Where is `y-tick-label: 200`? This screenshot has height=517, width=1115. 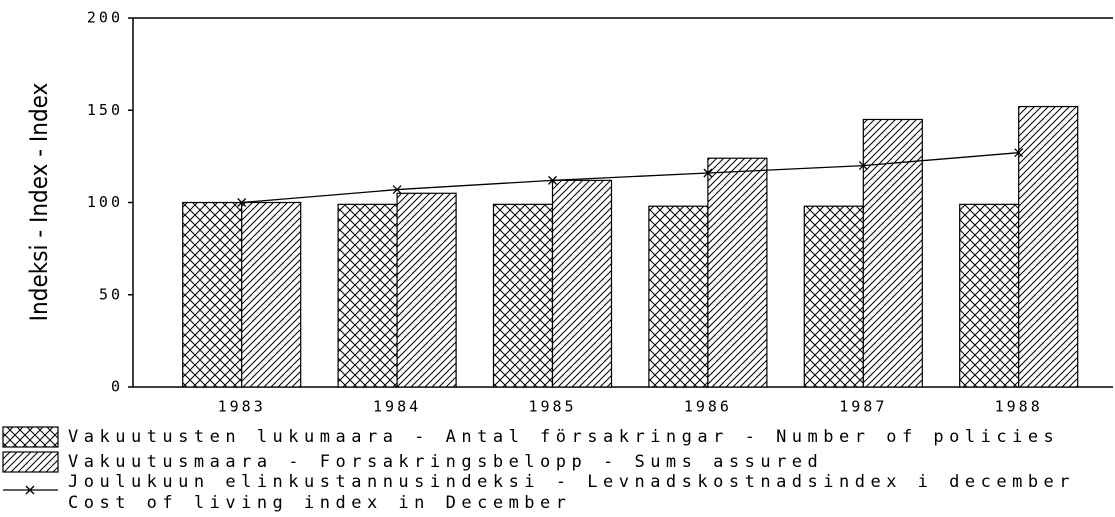 y-tick-label: 200 is located at coordinates (105, 18).